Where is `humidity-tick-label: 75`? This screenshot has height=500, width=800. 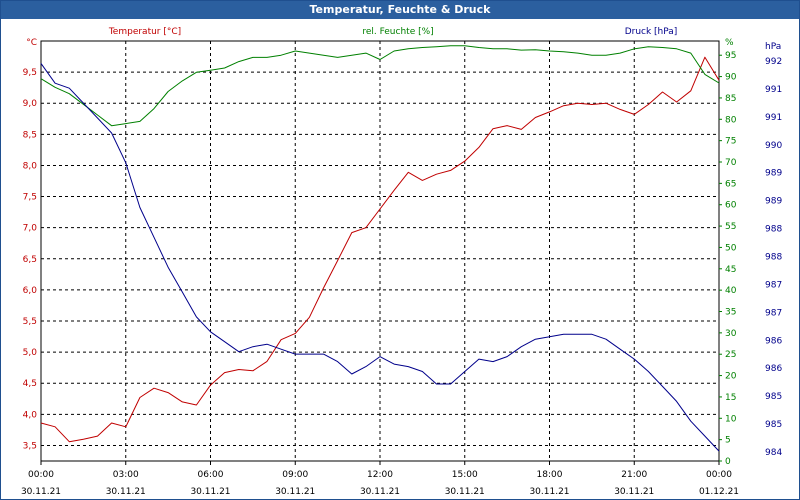 humidity-tick-label: 75 is located at coordinates (730, 142).